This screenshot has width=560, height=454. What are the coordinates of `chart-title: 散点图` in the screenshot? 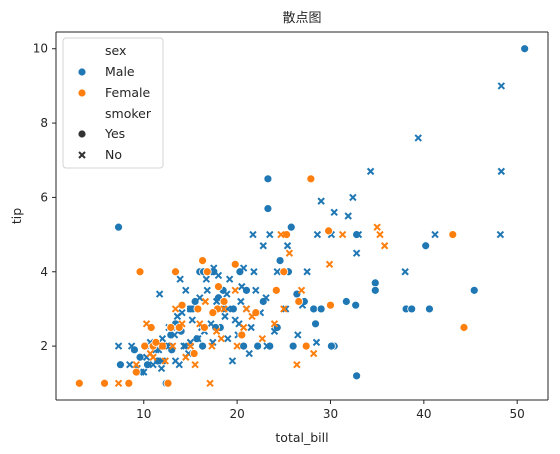 It's located at (301, 18).